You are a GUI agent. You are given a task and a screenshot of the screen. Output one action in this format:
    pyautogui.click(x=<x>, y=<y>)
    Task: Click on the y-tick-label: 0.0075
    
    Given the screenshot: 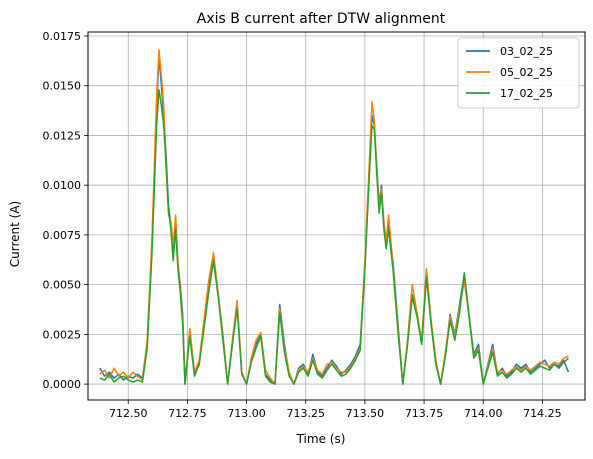 What is the action you would take?
    pyautogui.click(x=62, y=235)
    